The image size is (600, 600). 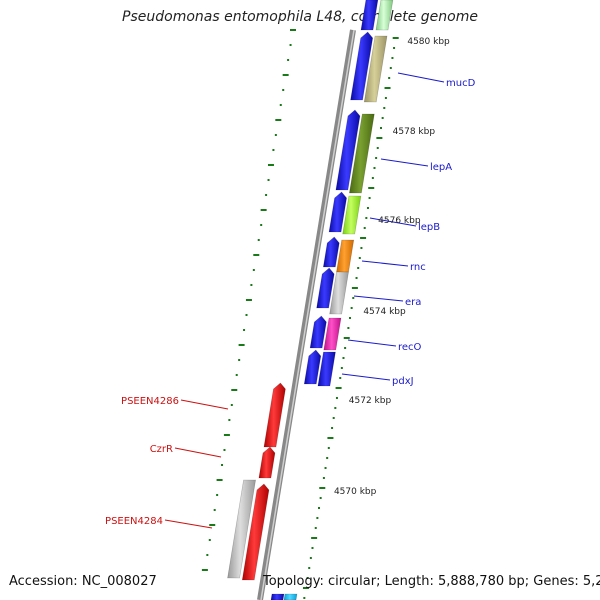 What do you see at coordinates (399, 221) in the screenshot?
I see `scale-label: 4576 kbp` at bounding box center [399, 221].